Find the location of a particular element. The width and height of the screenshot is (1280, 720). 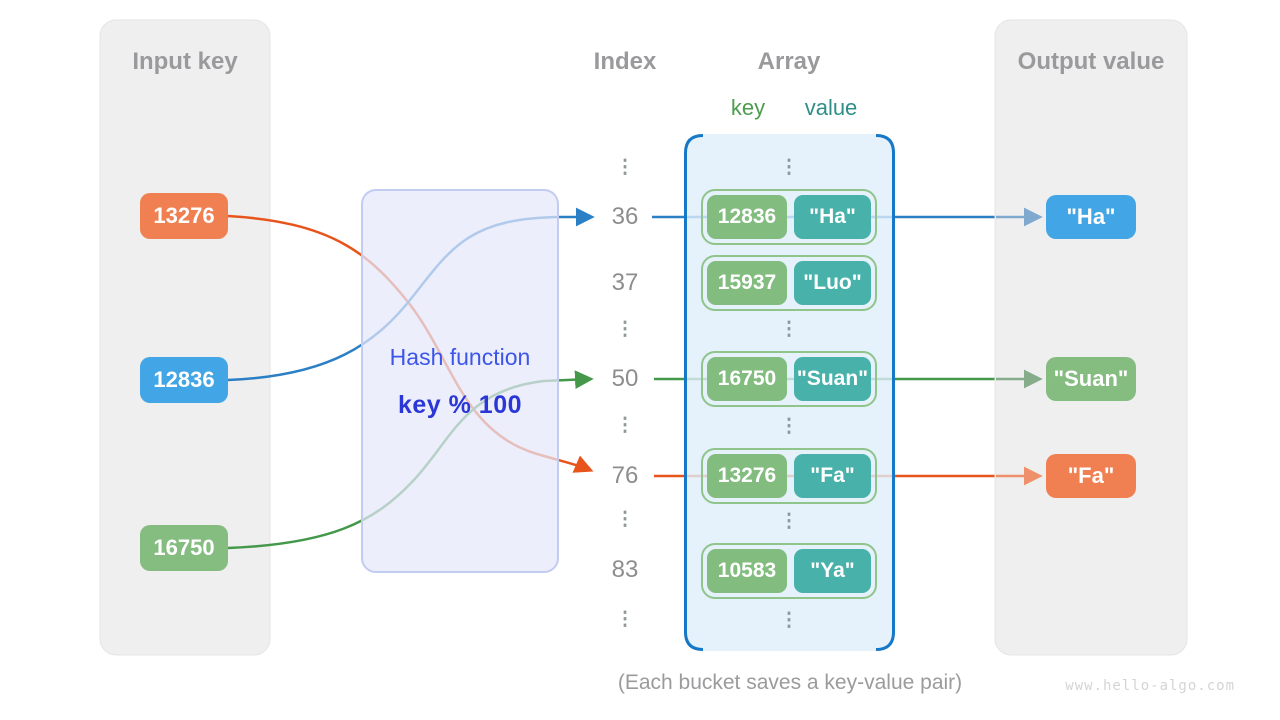

hash-function-formula: key % 100 is located at coordinates (460, 405).